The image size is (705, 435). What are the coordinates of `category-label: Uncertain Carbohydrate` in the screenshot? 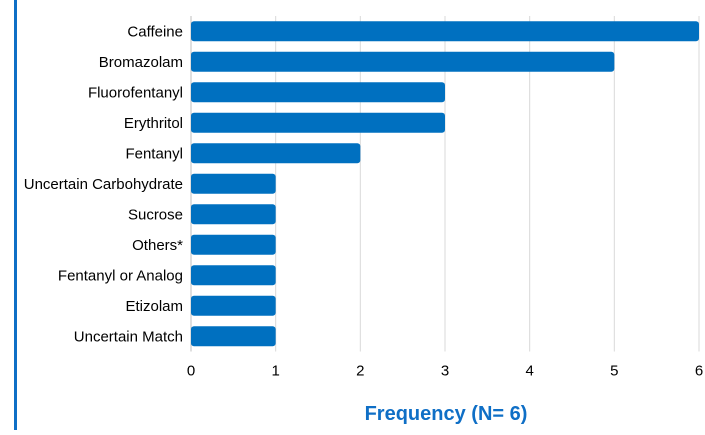 It's located at (103, 184).